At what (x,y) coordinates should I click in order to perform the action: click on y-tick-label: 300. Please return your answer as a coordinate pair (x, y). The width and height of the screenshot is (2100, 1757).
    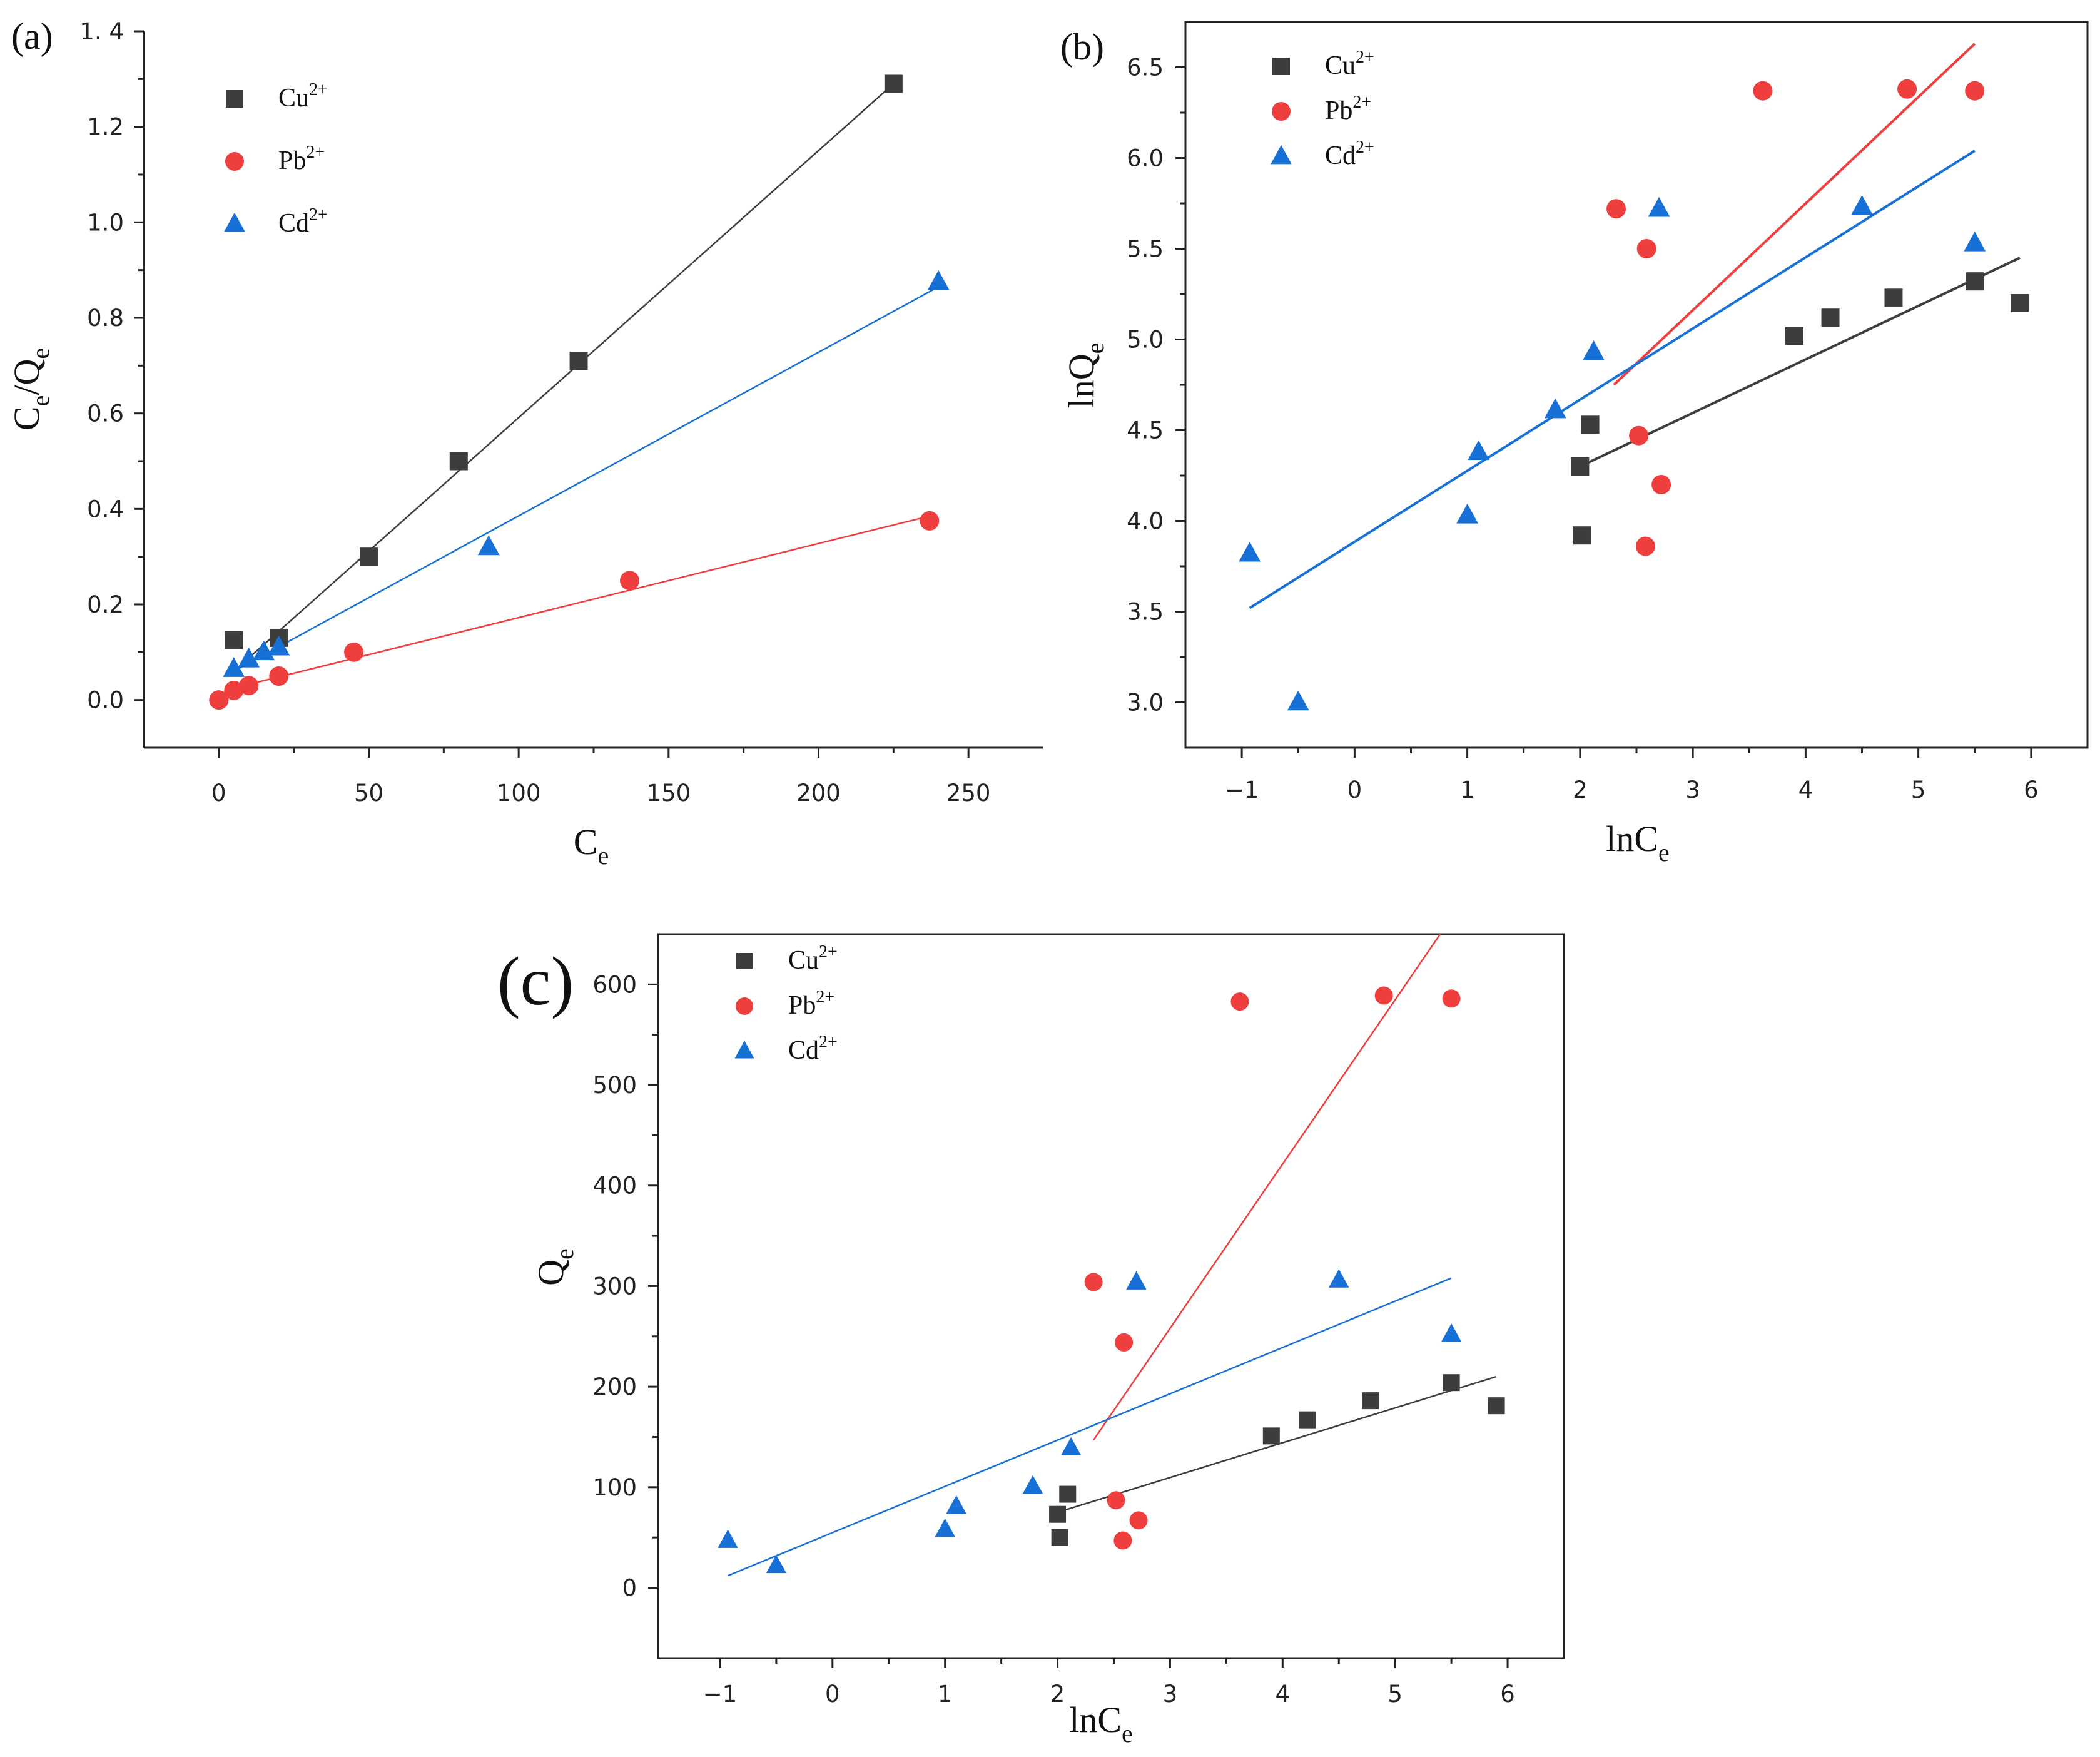
    Looking at the image, I should click on (614, 1286).